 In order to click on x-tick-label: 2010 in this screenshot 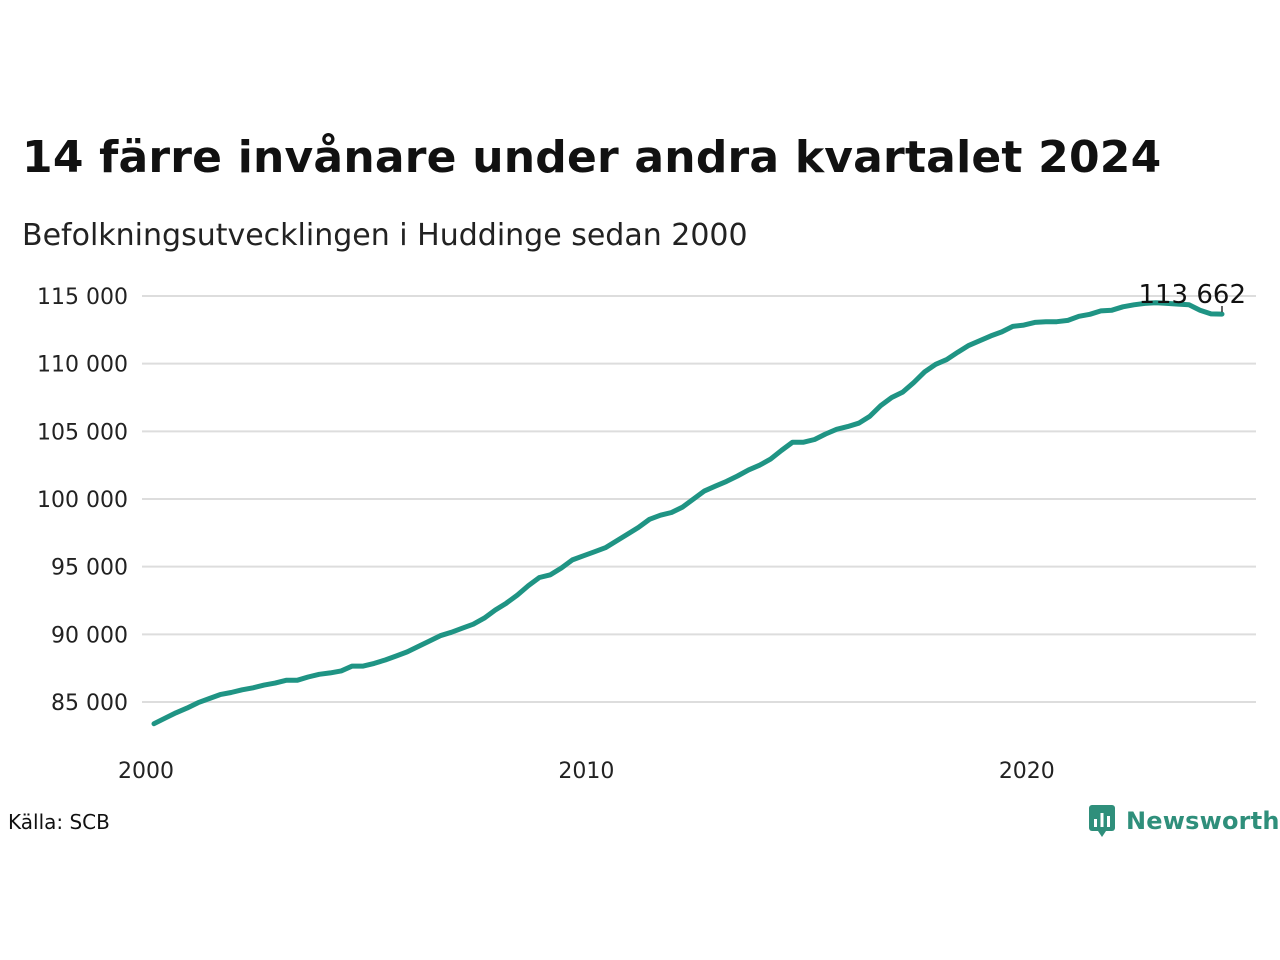, I will do `click(586, 771)`.